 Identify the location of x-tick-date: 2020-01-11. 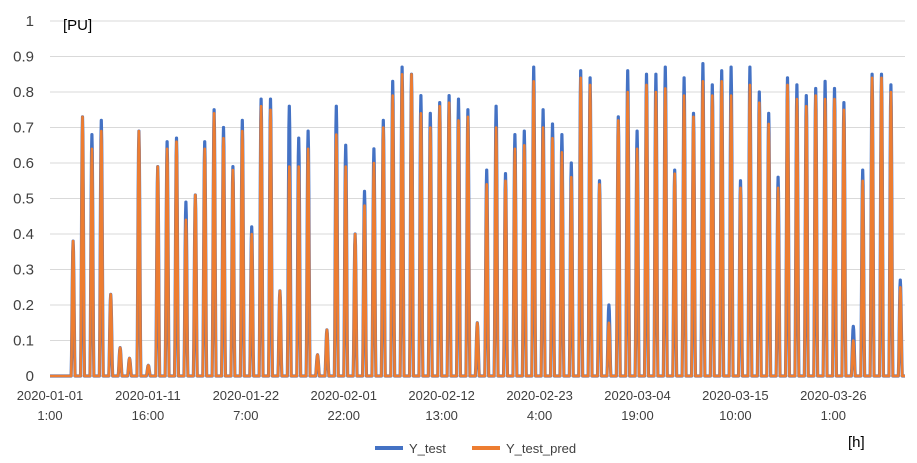
(148, 395).